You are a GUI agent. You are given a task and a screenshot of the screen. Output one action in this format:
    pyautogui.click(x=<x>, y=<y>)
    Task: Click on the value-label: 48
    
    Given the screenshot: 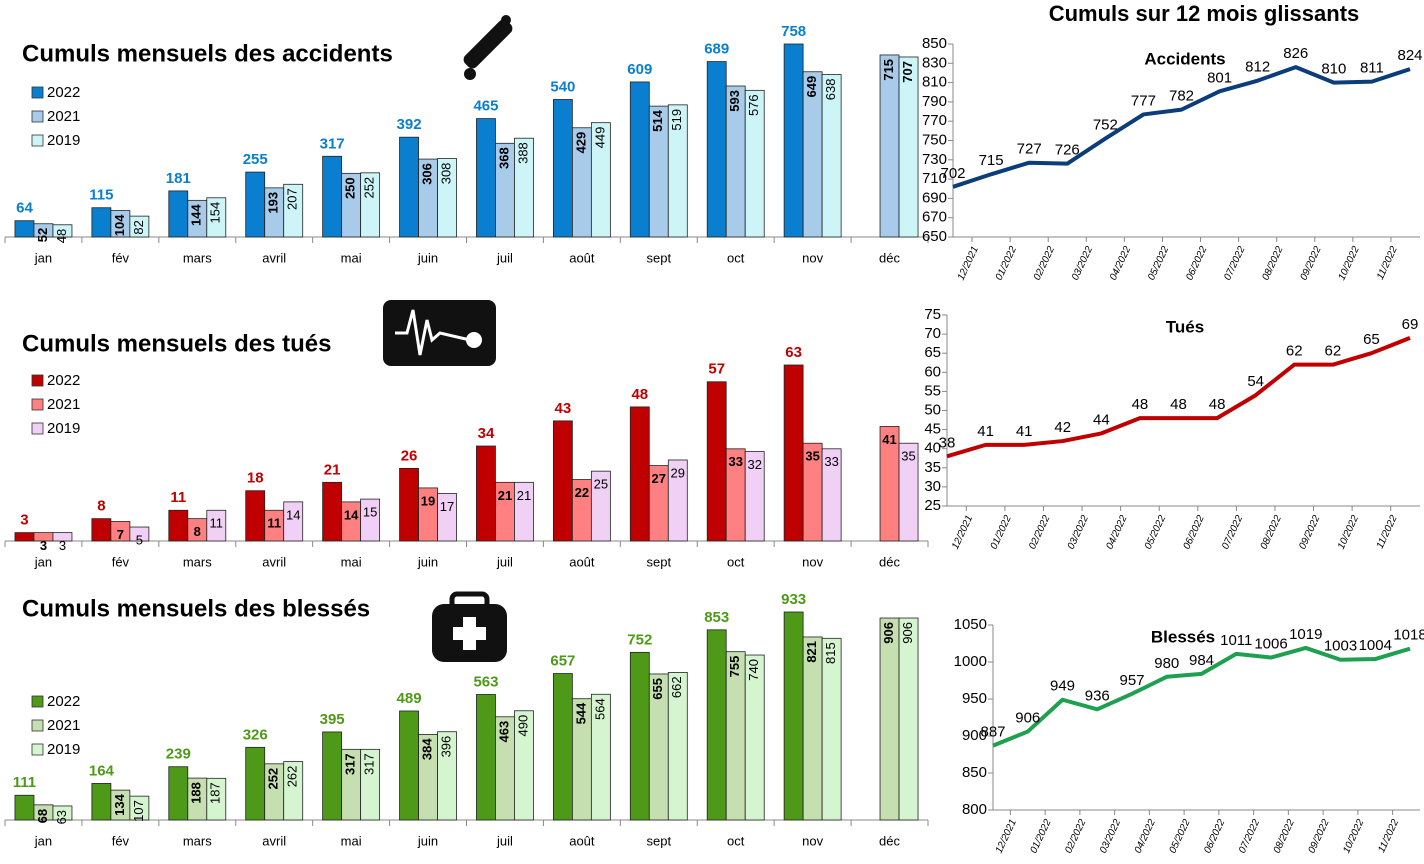 What is the action you would take?
    pyautogui.click(x=1140, y=404)
    